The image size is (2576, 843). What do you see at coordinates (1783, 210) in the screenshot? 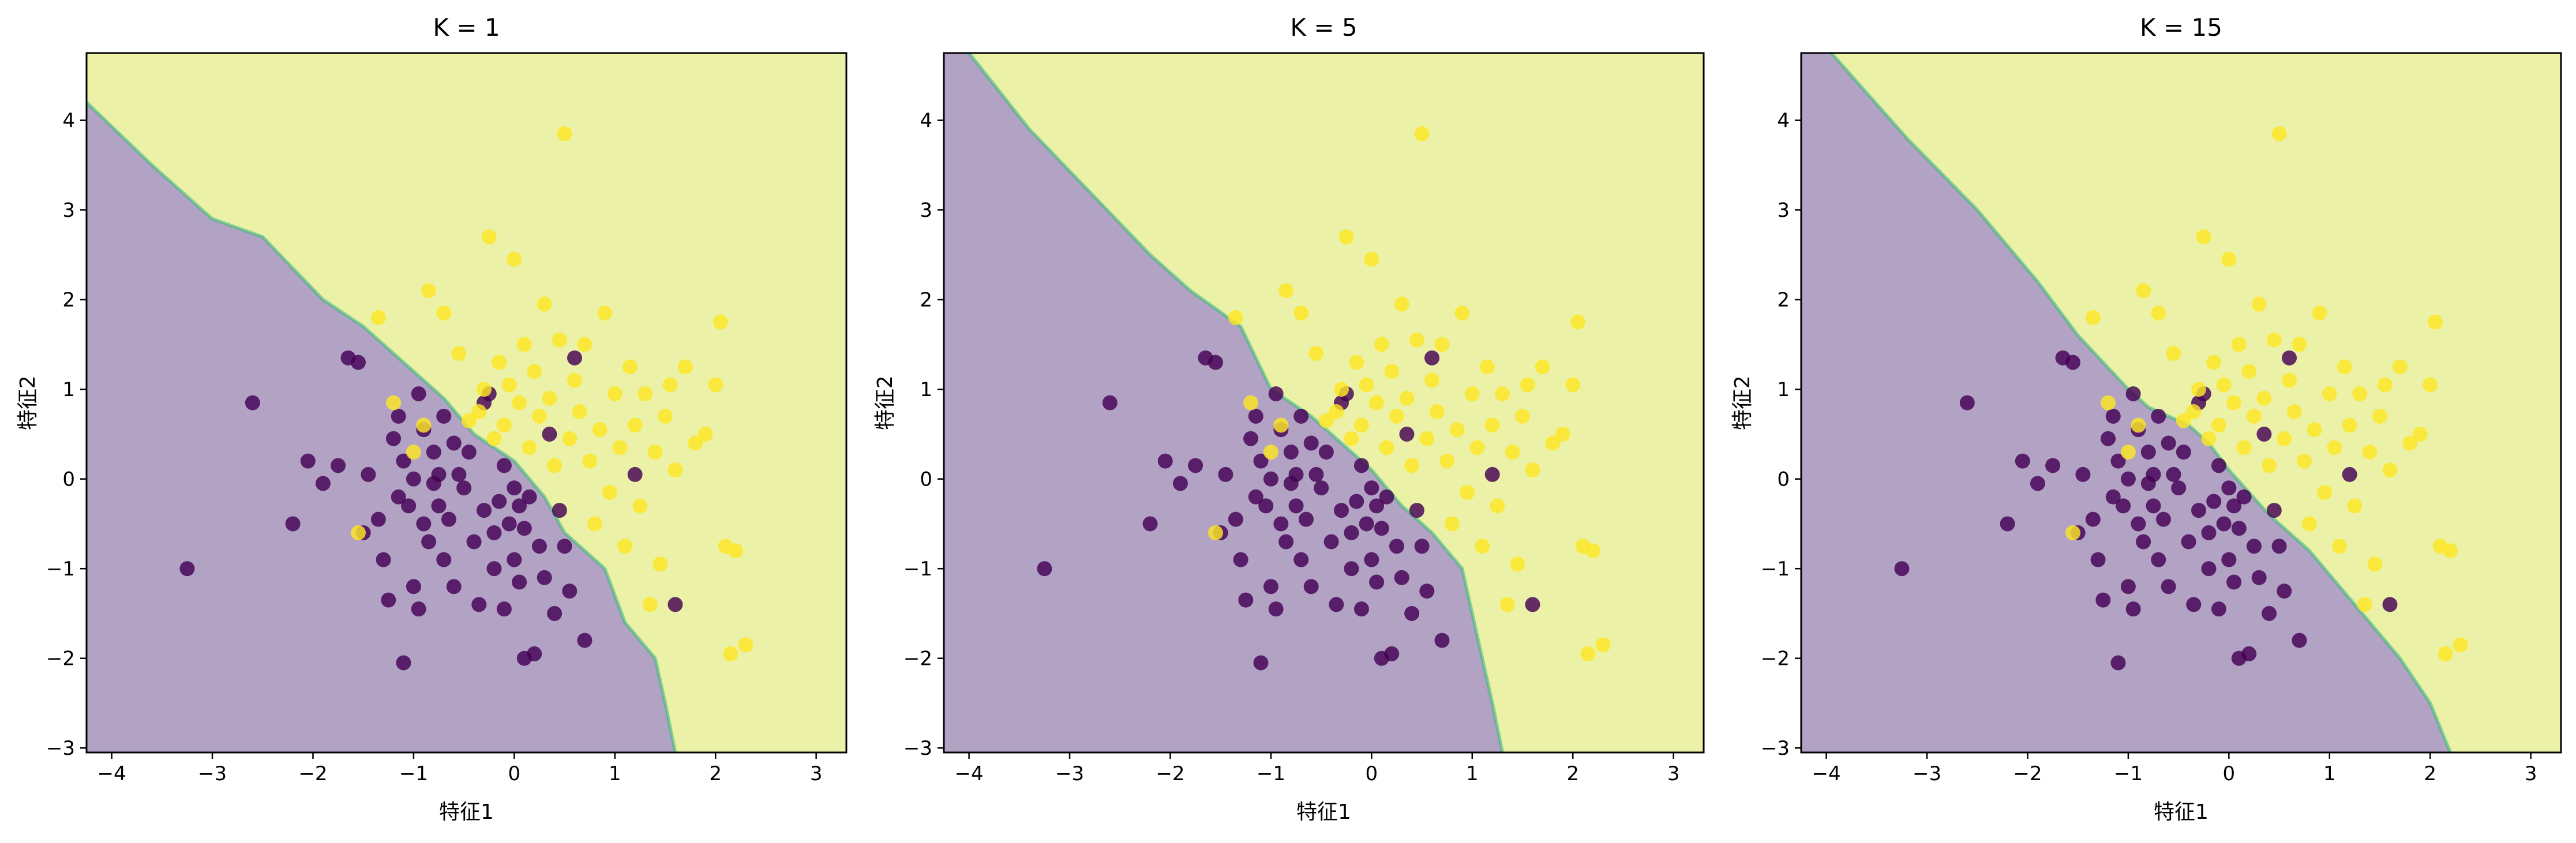
I see `y-tick-label: 3` at bounding box center [1783, 210].